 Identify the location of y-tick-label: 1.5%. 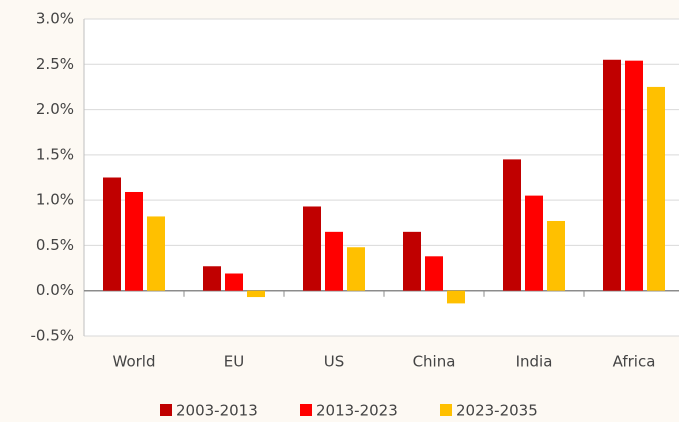
(55, 154).